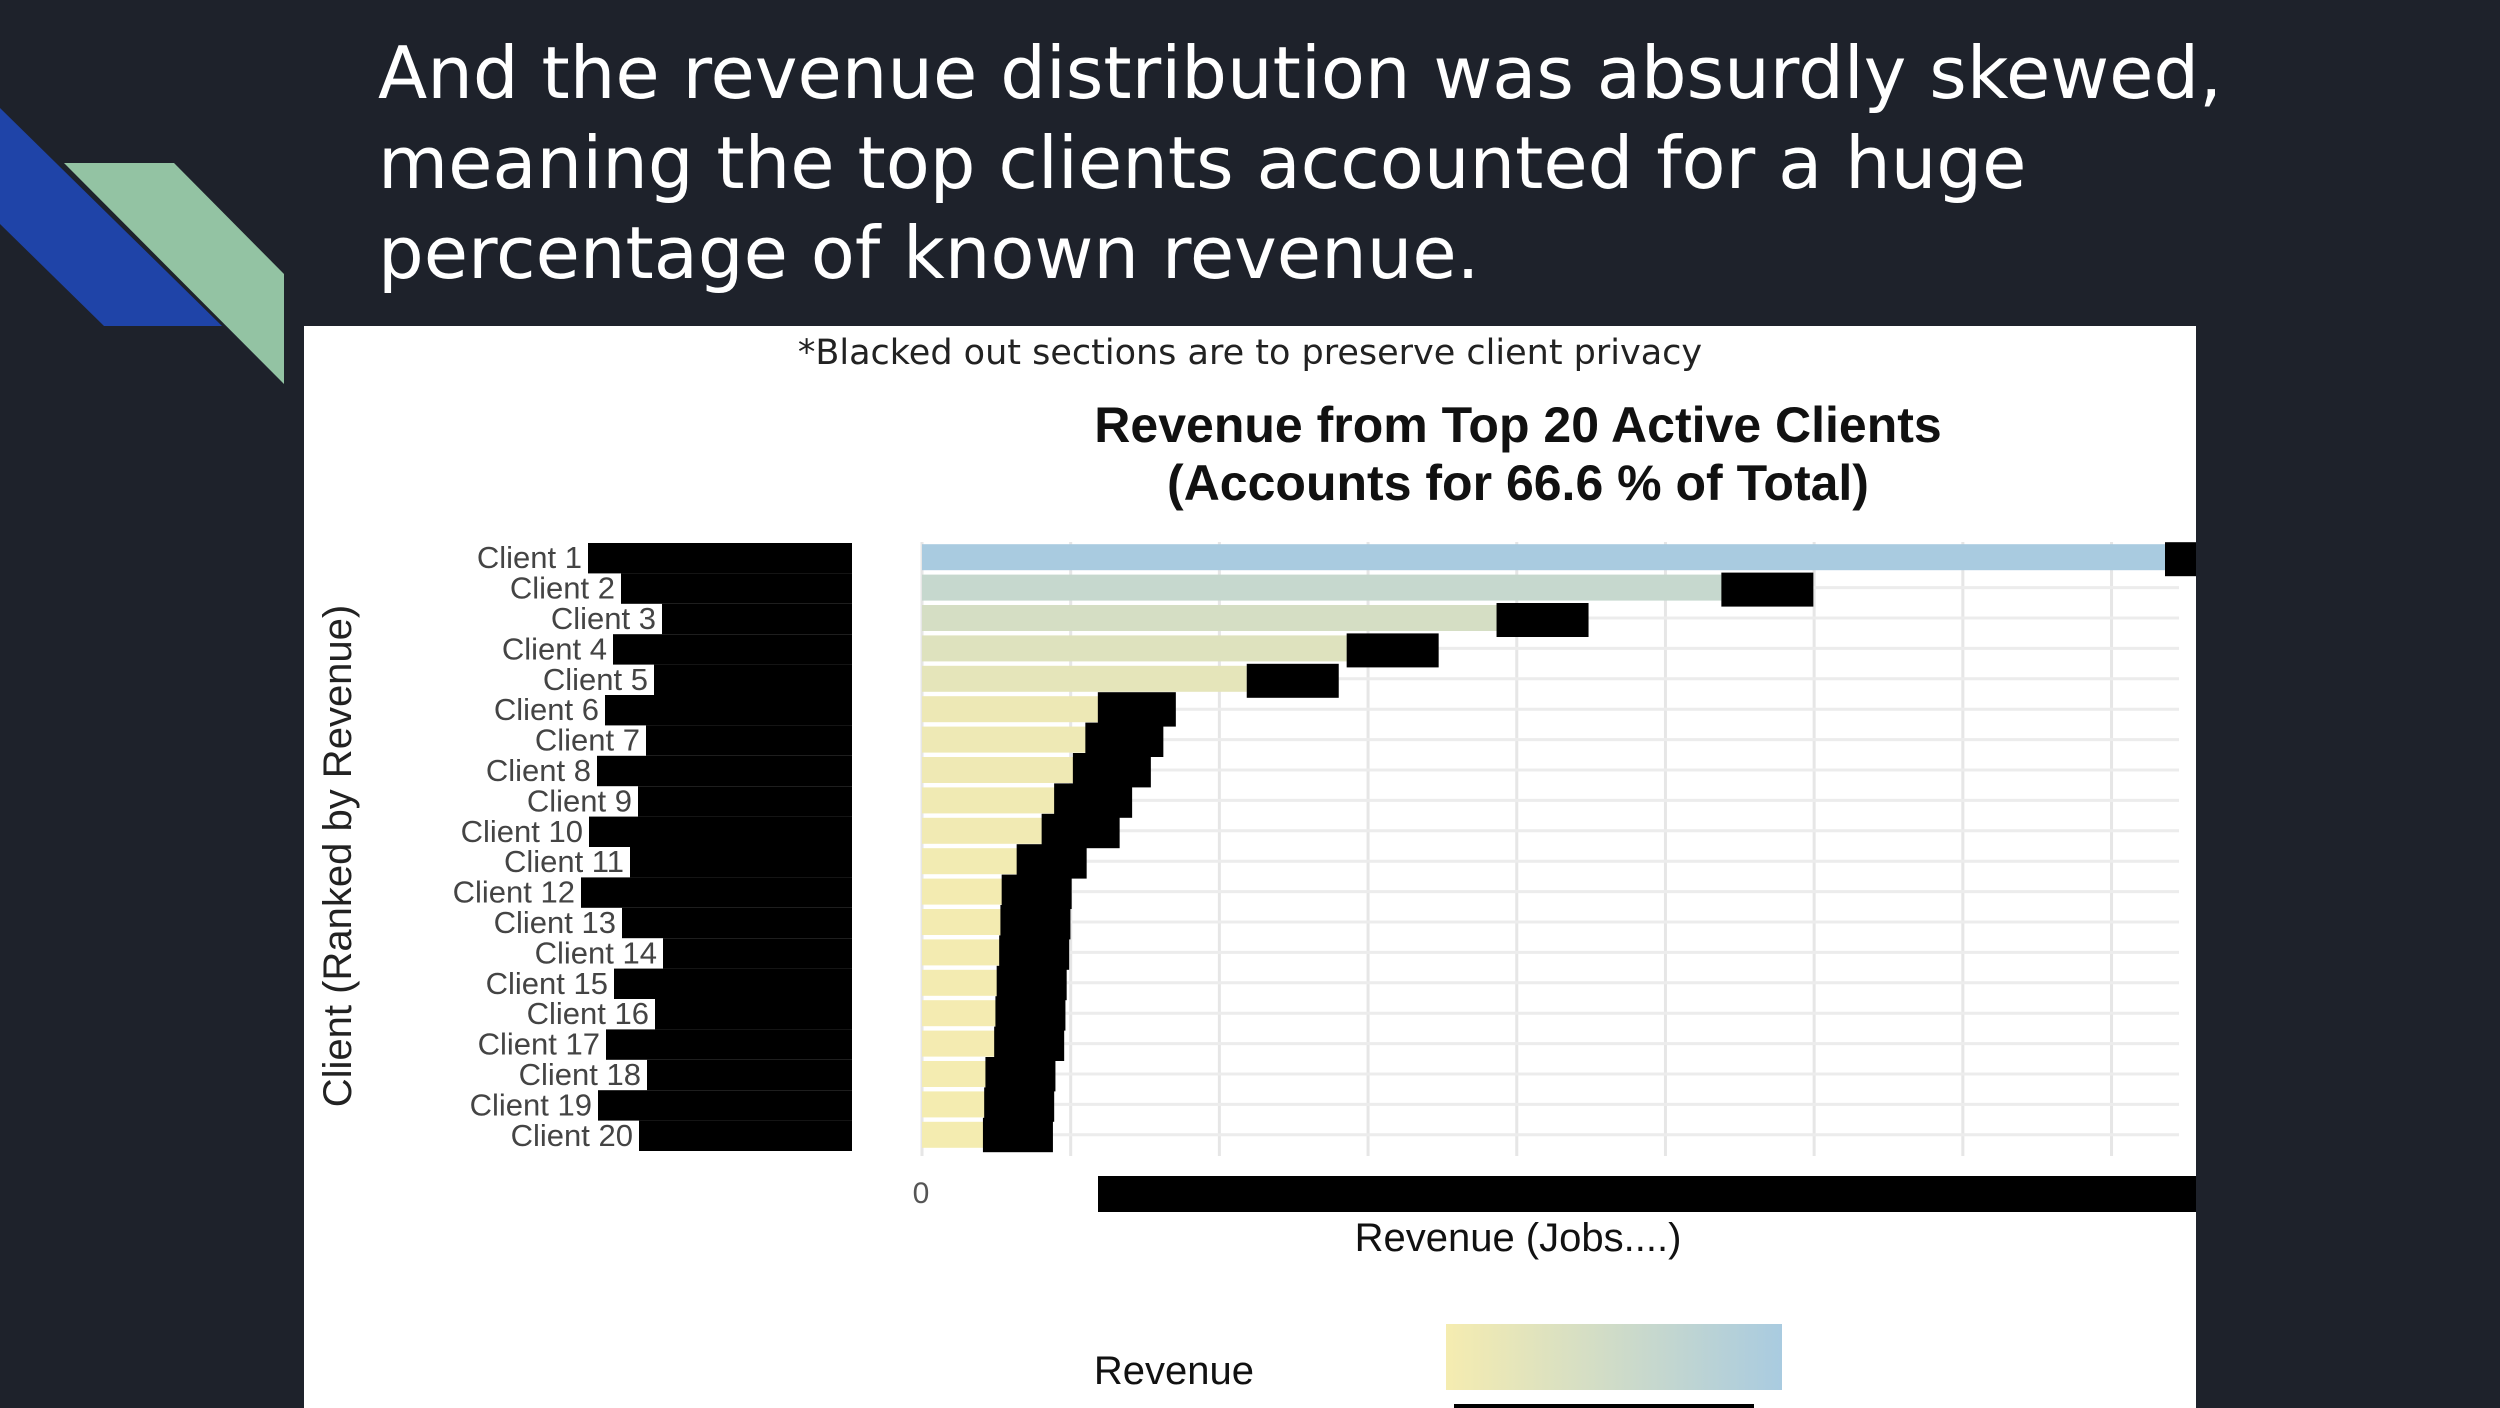  What do you see at coordinates (1518, 1238) in the screenshot?
I see `x-axis-title: Revenue (Jobs....)` at bounding box center [1518, 1238].